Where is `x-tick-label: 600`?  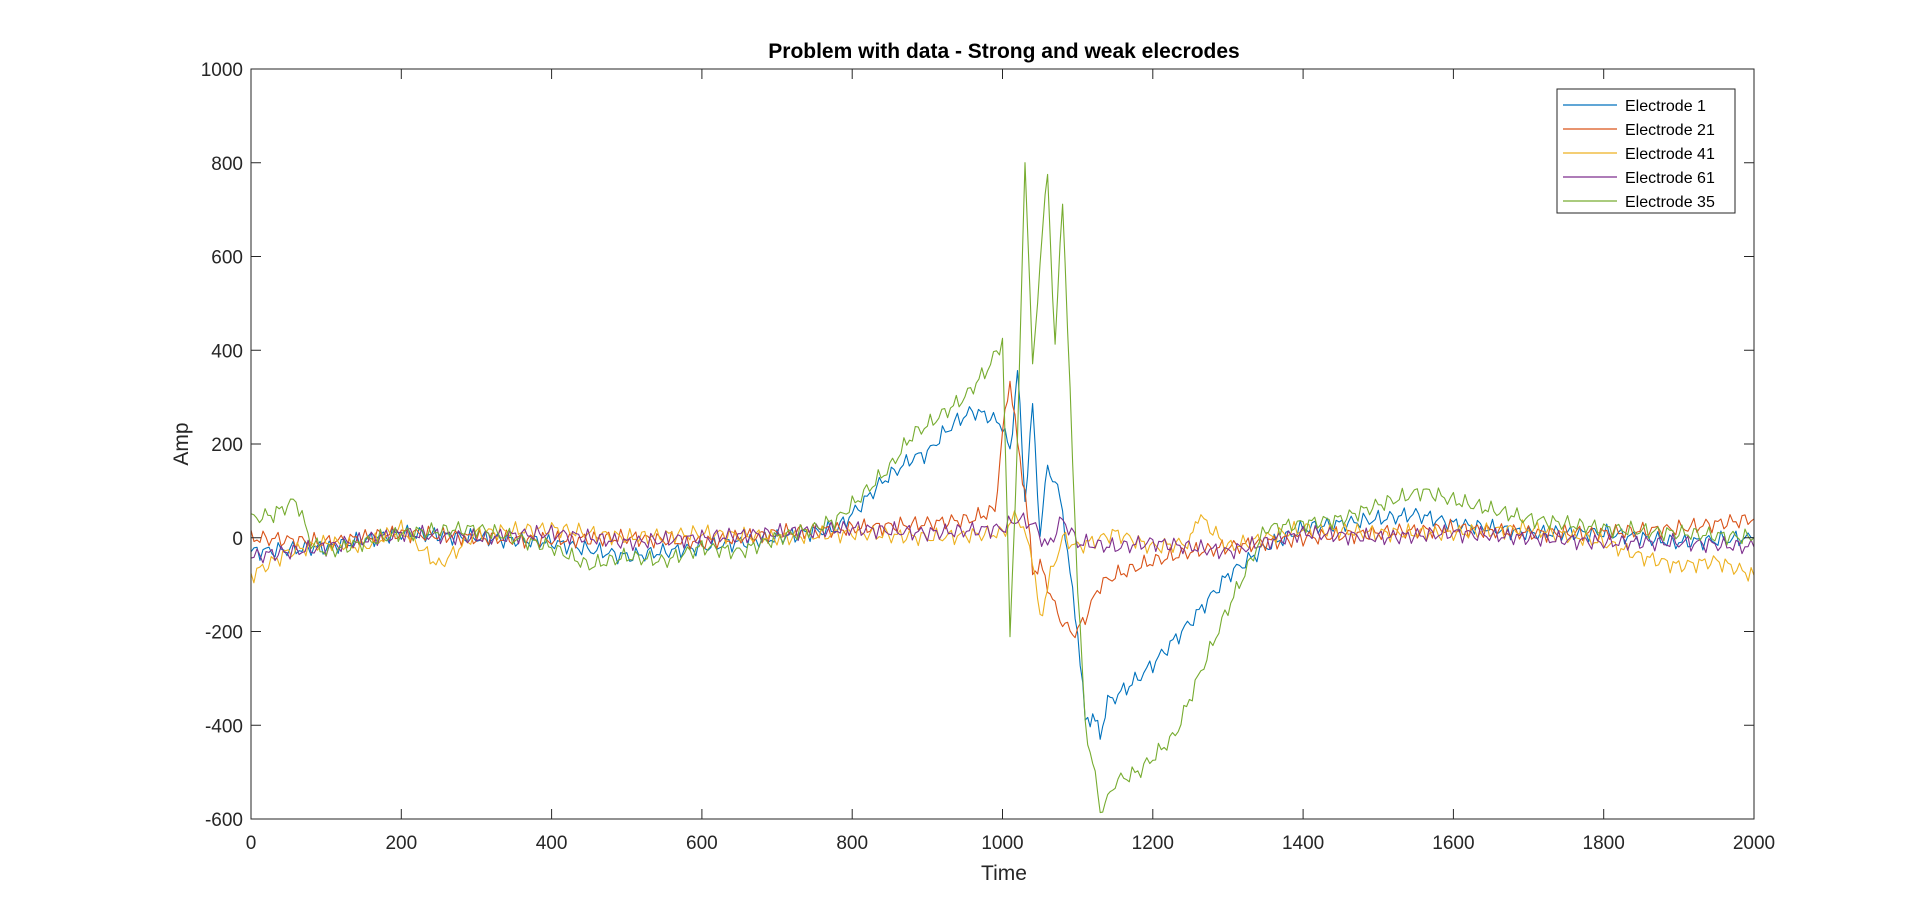 x-tick-label: 600 is located at coordinates (702, 843).